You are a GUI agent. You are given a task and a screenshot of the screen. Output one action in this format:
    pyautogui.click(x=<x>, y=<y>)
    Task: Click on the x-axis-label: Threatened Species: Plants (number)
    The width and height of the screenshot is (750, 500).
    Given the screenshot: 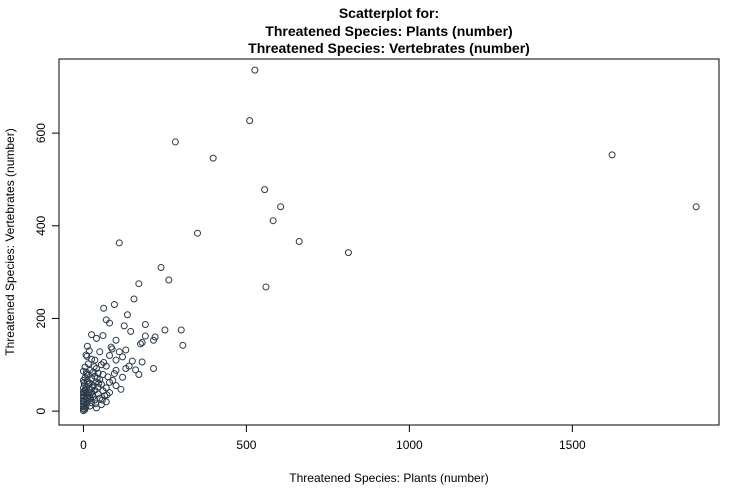 What is the action you would take?
    pyautogui.click(x=388, y=478)
    